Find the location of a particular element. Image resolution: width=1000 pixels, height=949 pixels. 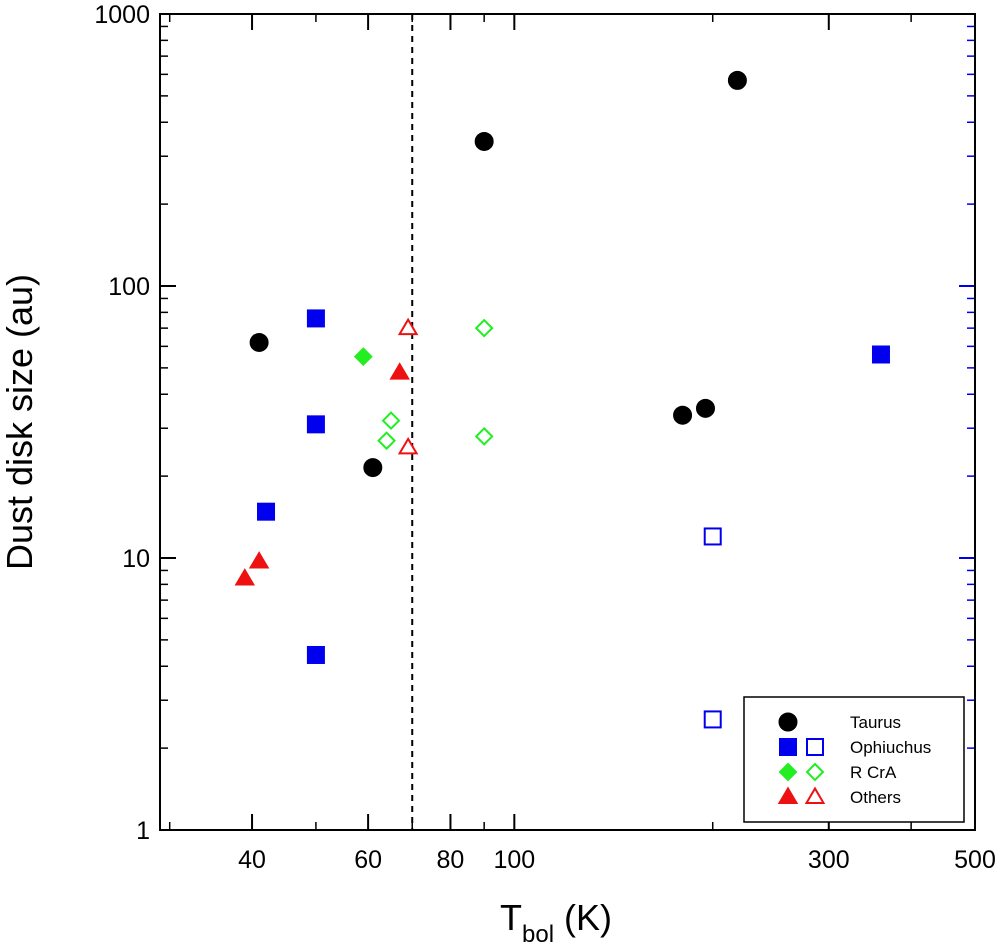

x-axis-title-unit: (K) is located at coordinates (583, 917).